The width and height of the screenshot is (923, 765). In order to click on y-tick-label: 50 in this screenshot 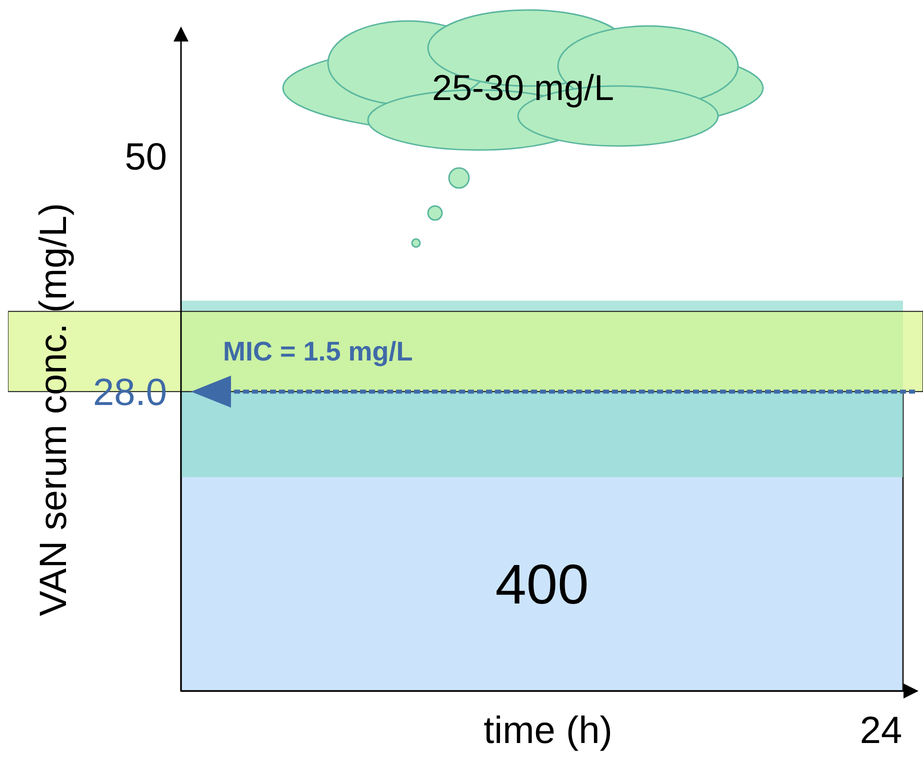, I will do `click(145, 157)`.